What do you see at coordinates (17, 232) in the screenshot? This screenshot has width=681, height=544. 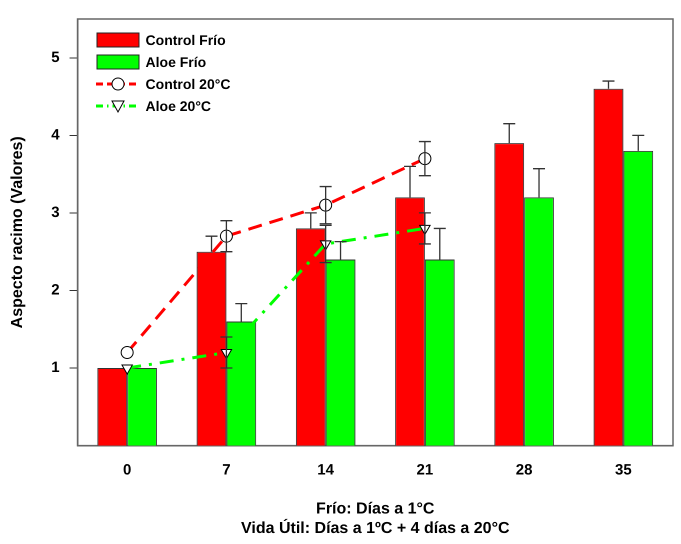 I see `y-axis-title: Aspecto racimo (Valores)` at bounding box center [17, 232].